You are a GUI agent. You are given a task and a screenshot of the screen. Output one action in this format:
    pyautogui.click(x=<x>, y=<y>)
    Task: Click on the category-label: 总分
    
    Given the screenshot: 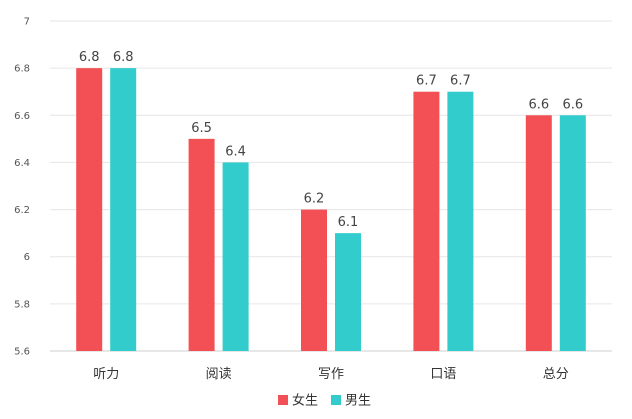 What is the action you would take?
    pyautogui.click(x=556, y=374)
    